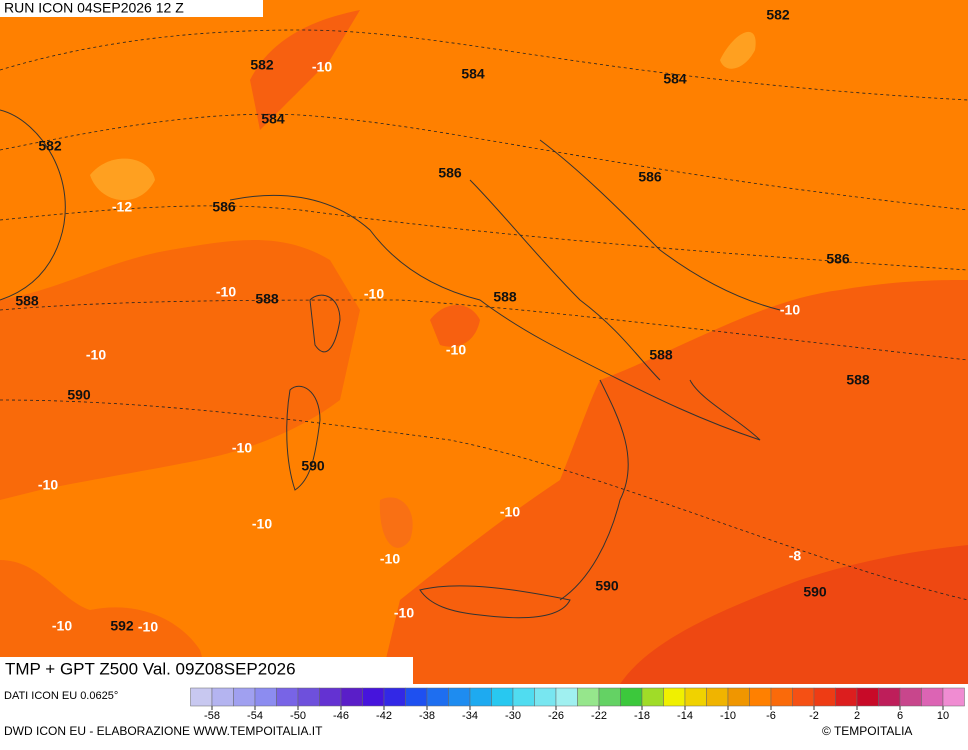 The width and height of the screenshot is (968, 750). I want to click on height-label: 592, so click(122, 626).